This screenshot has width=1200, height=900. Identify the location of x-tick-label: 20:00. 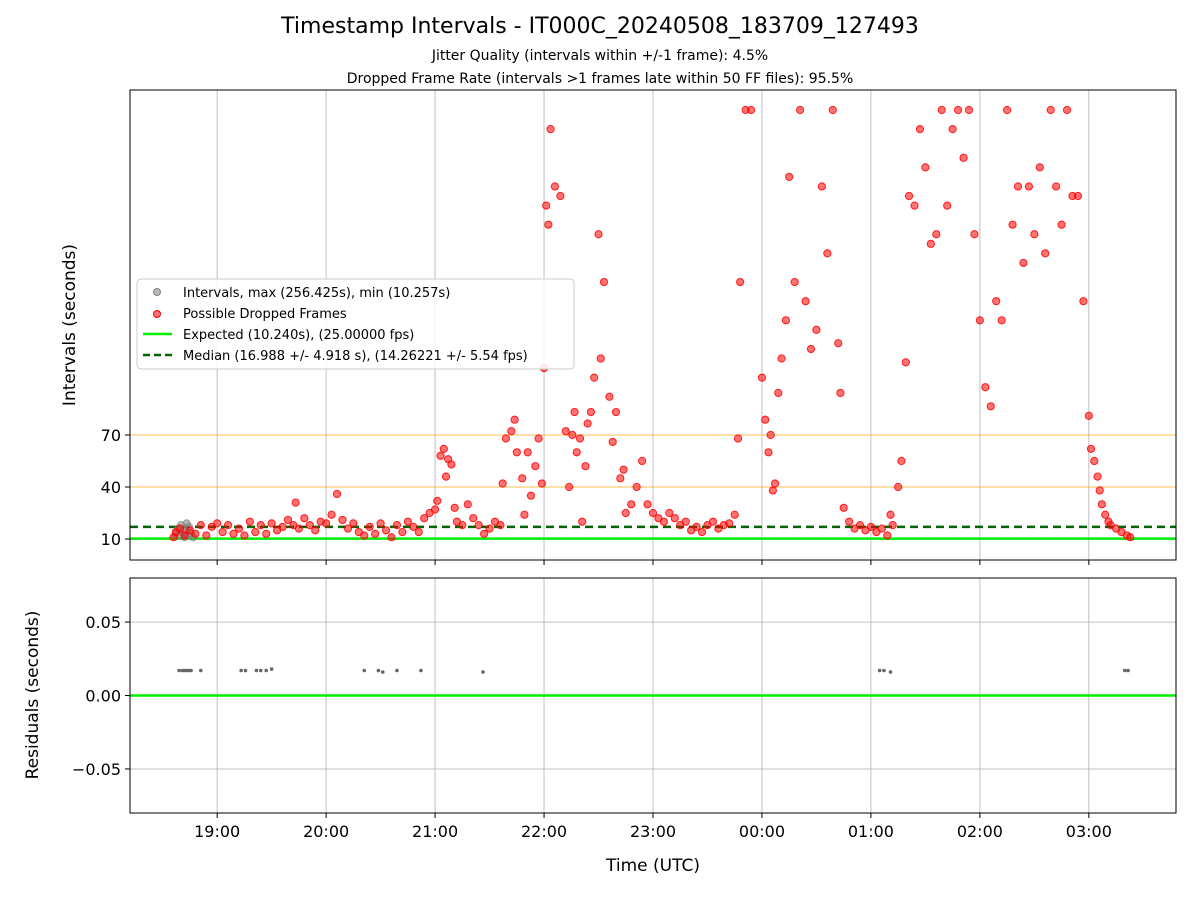
(326, 831).